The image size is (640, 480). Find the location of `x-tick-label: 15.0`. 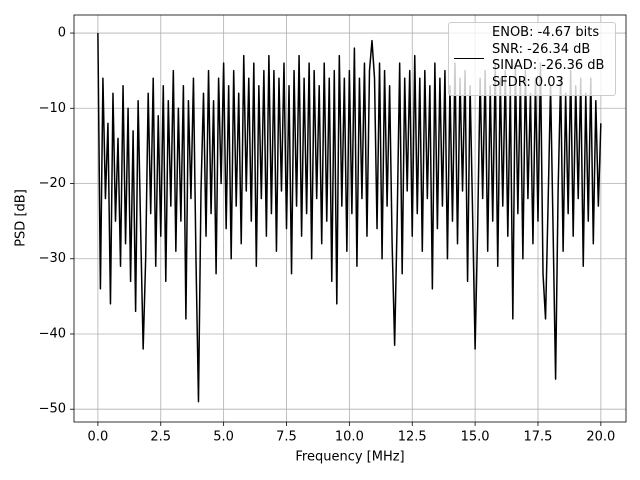

x-tick-label: 15.0 is located at coordinates (475, 437).